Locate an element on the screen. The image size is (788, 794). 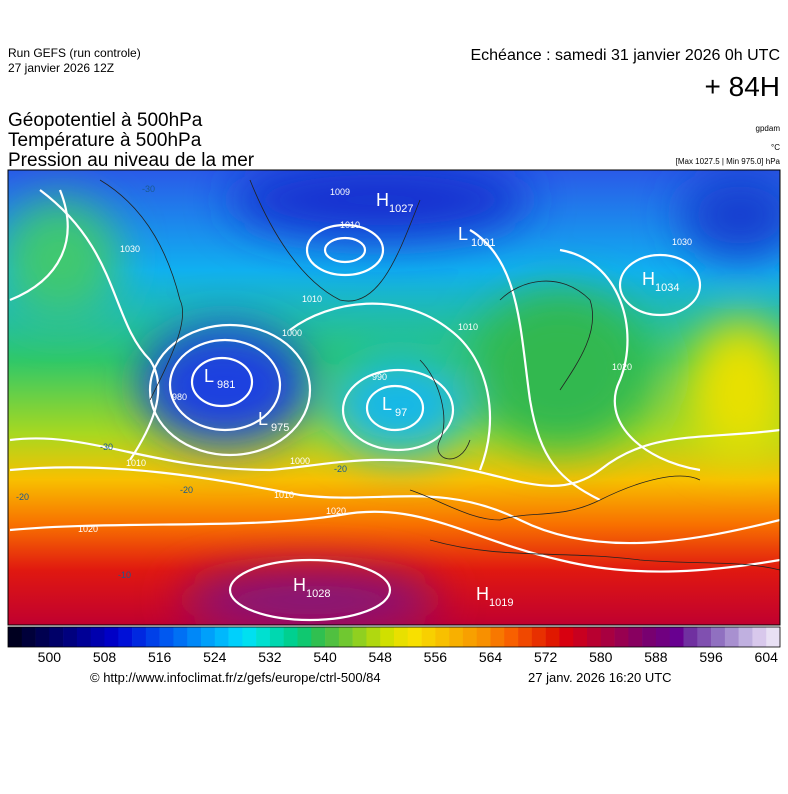
colorbar-tick-label: 500 is located at coordinates (50, 657).